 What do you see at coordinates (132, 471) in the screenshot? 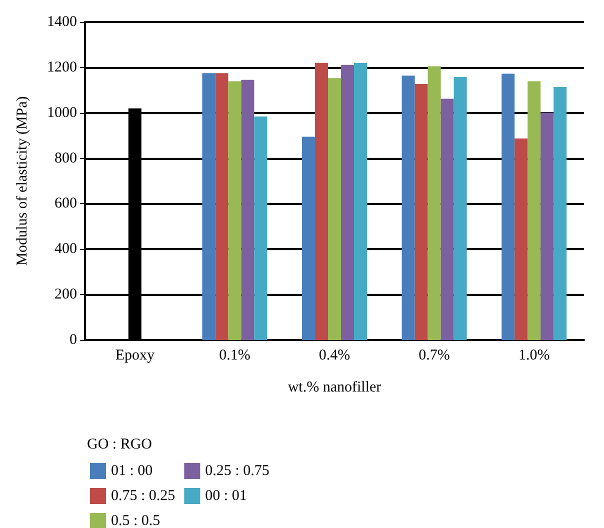
I see `legend-label: 01 : 00` at bounding box center [132, 471].